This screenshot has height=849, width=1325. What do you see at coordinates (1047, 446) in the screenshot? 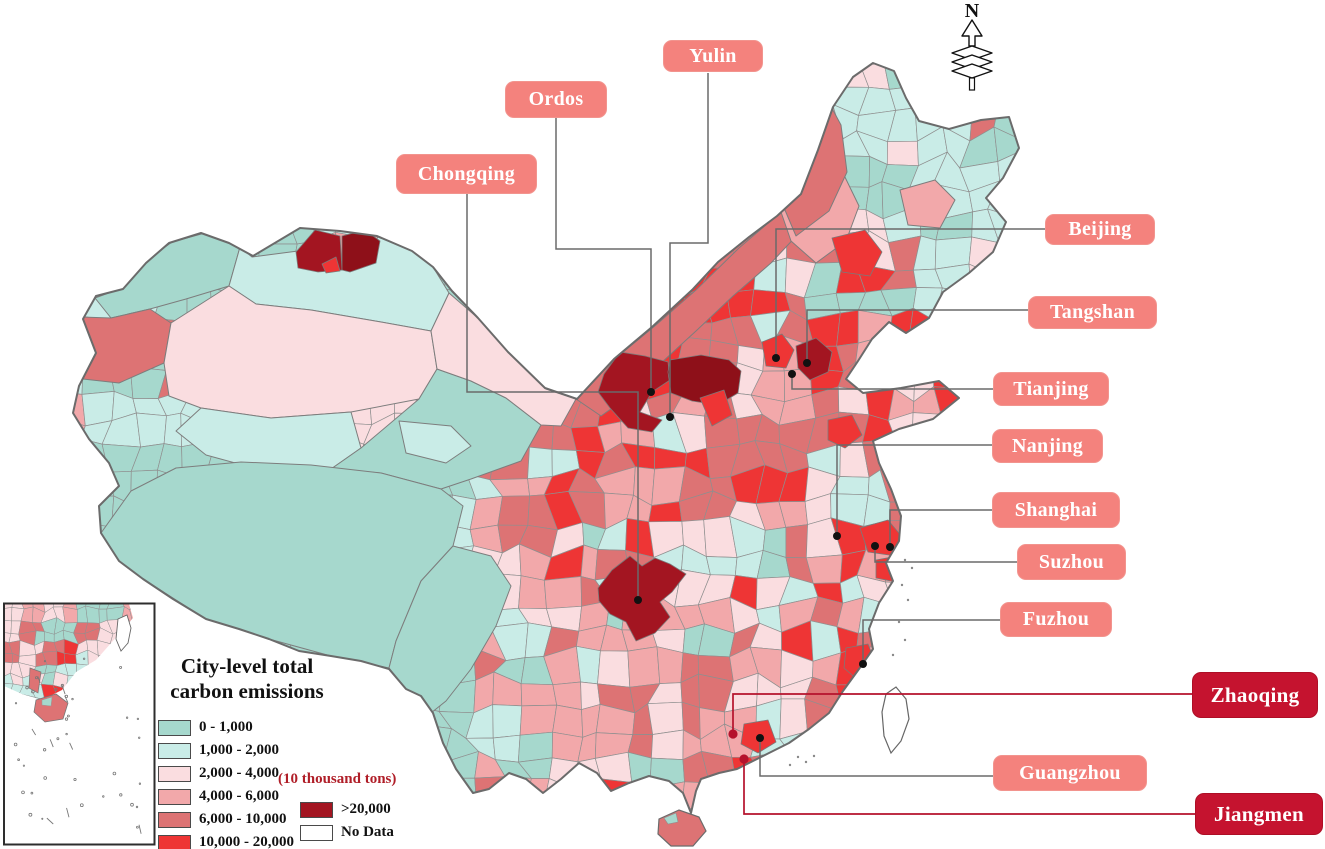
I see `city-label-nanjing: Nanjing` at bounding box center [1047, 446].